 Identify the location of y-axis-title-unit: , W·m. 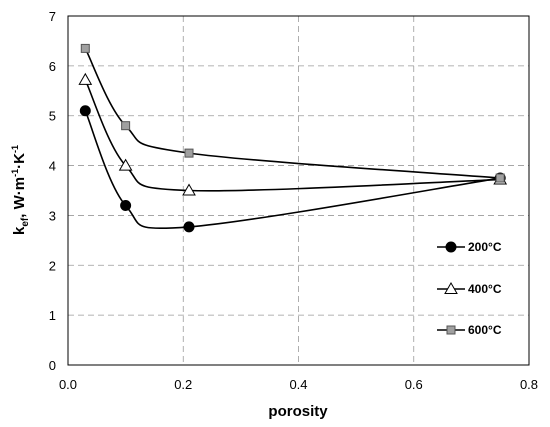
(19, 197).